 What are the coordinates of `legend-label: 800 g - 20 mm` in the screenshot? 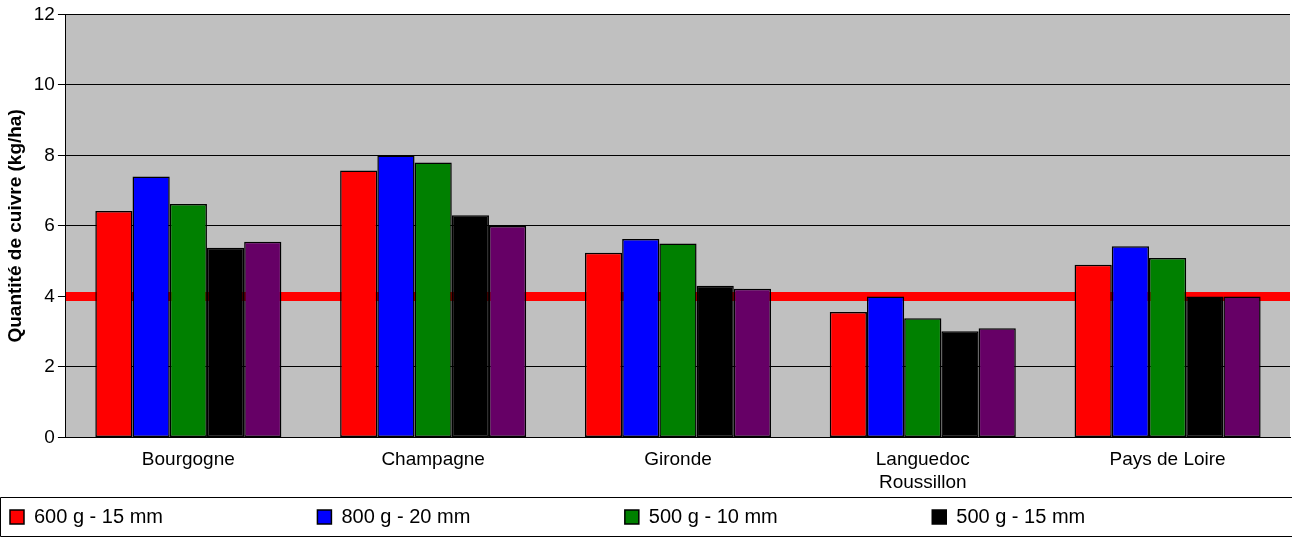 It's located at (478, 515).